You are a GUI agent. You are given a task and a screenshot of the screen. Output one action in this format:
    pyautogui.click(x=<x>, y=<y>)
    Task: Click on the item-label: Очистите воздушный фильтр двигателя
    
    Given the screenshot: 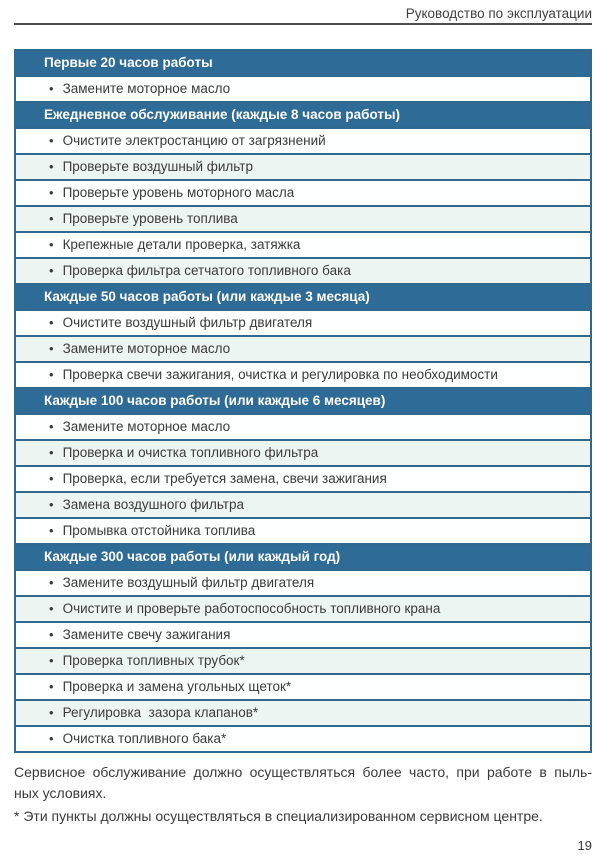 What is the action you would take?
    pyautogui.click(x=187, y=322)
    